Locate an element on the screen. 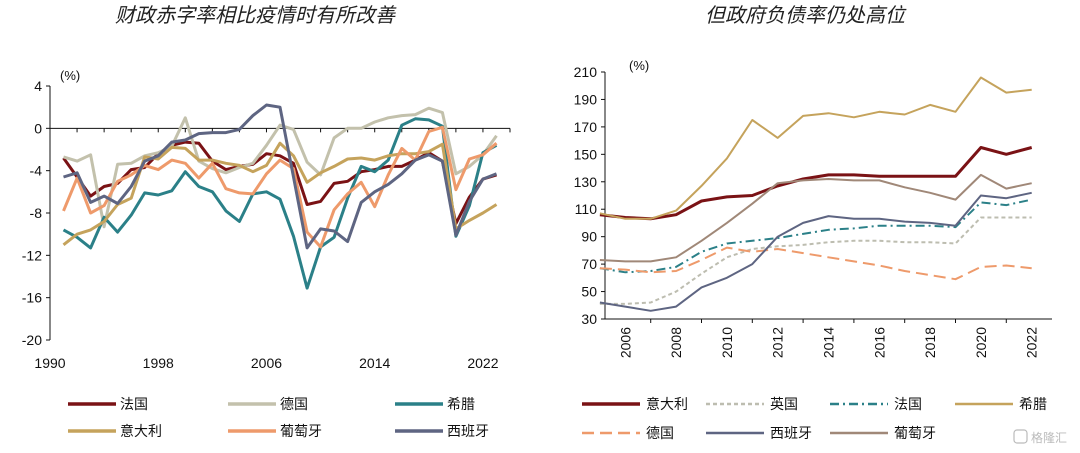 This screenshot has width=1080, height=453. left-y-tick-label: -12 is located at coordinates (32, 255).